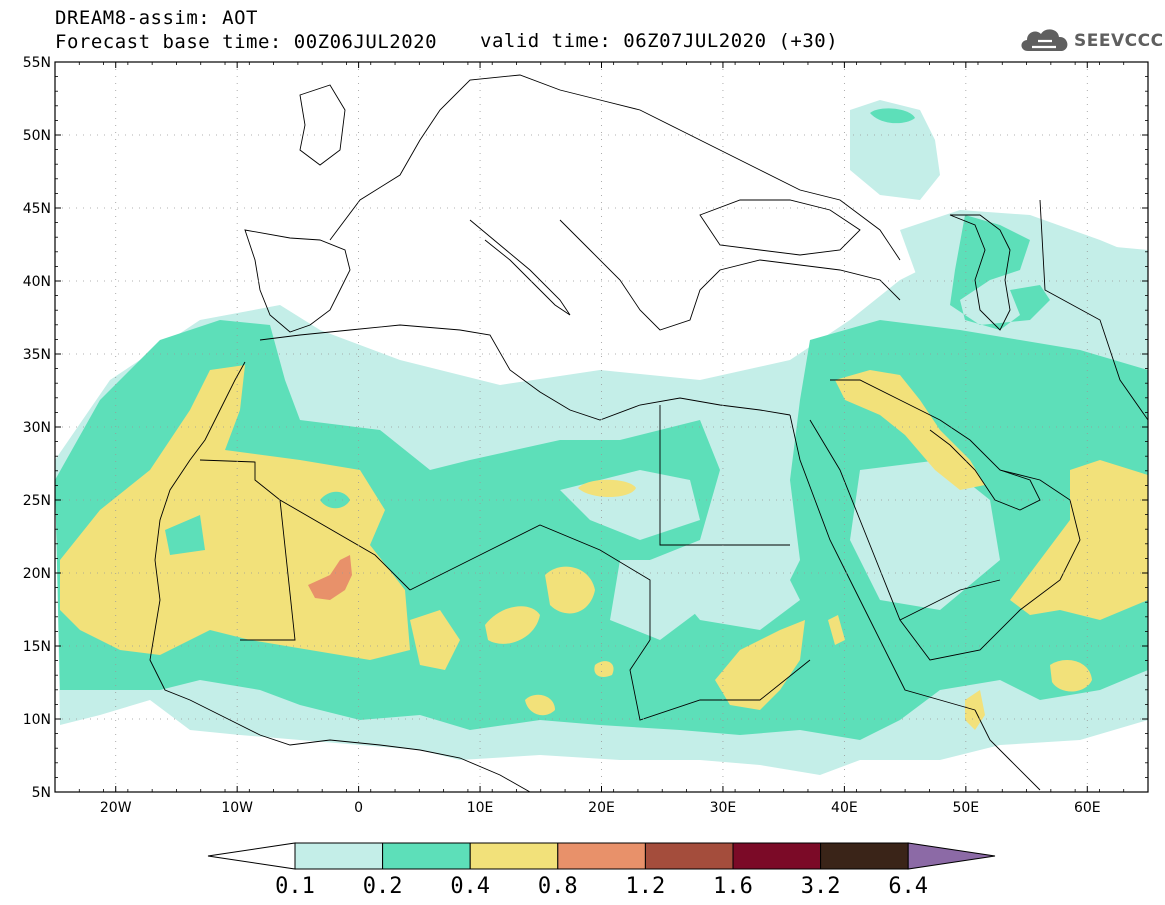 The width and height of the screenshot is (1165, 905). What do you see at coordinates (980, 272) in the screenshot?
I see `coast-caspian` at bounding box center [980, 272].